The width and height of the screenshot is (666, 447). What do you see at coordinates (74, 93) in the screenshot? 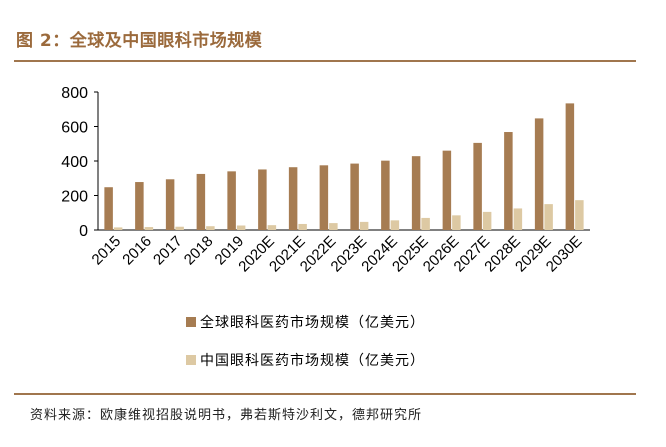
I see `y-tick-label: 800` at bounding box center [74, 93].